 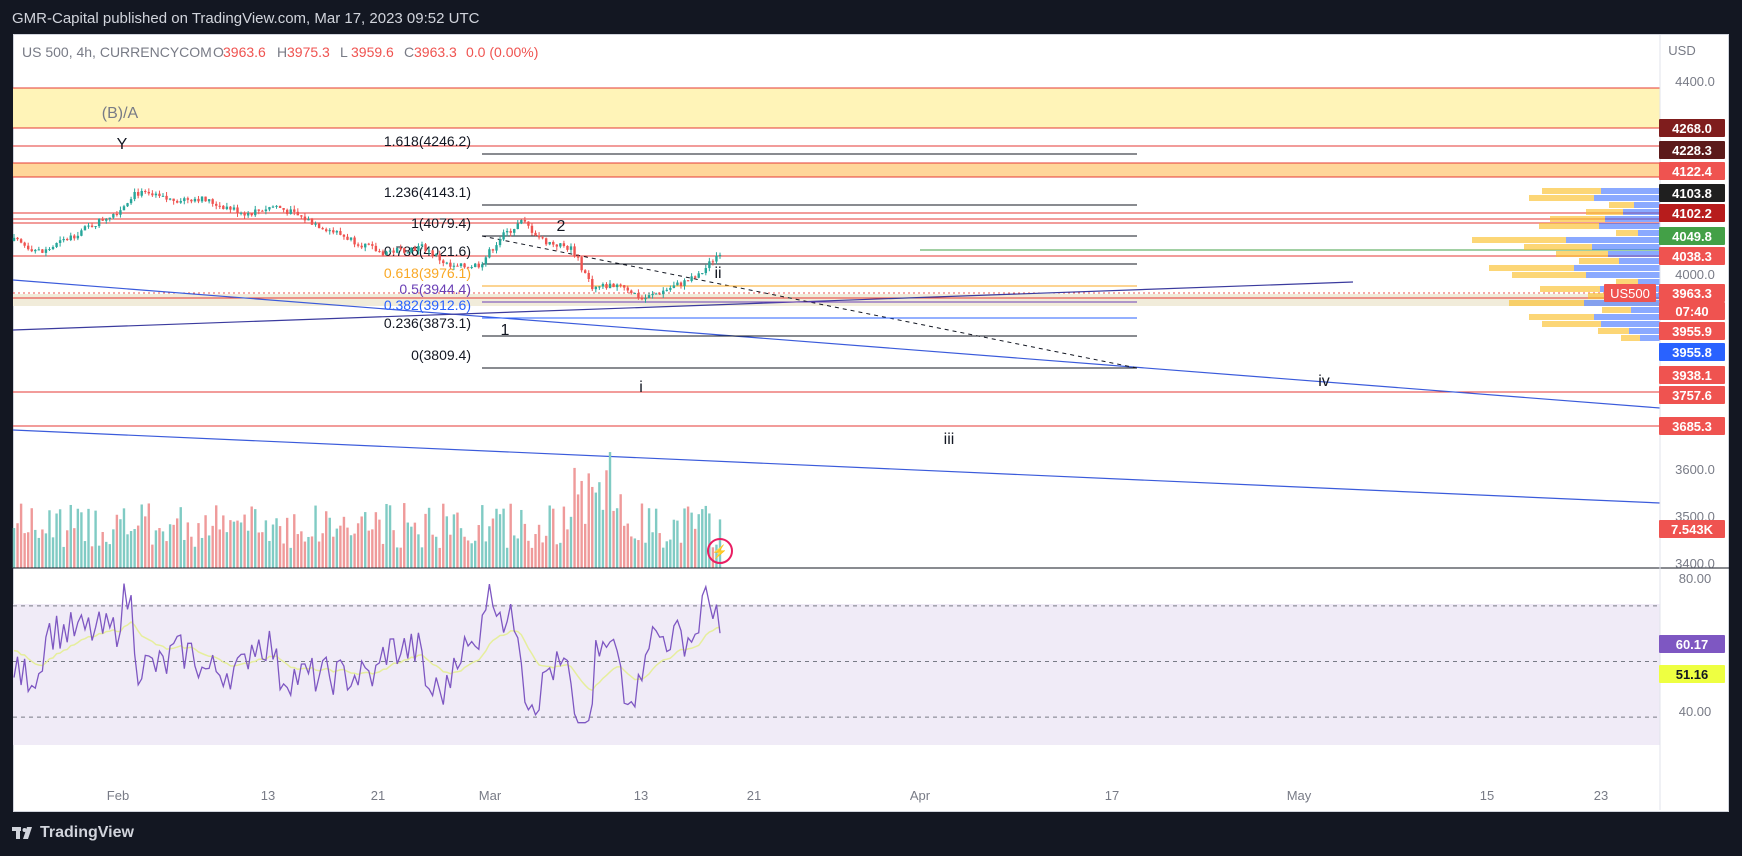 What do you see at coordinates (490, 795) in the screenshot?
I see `x-axis-tick: Mar` at bounding box center [490, 795].